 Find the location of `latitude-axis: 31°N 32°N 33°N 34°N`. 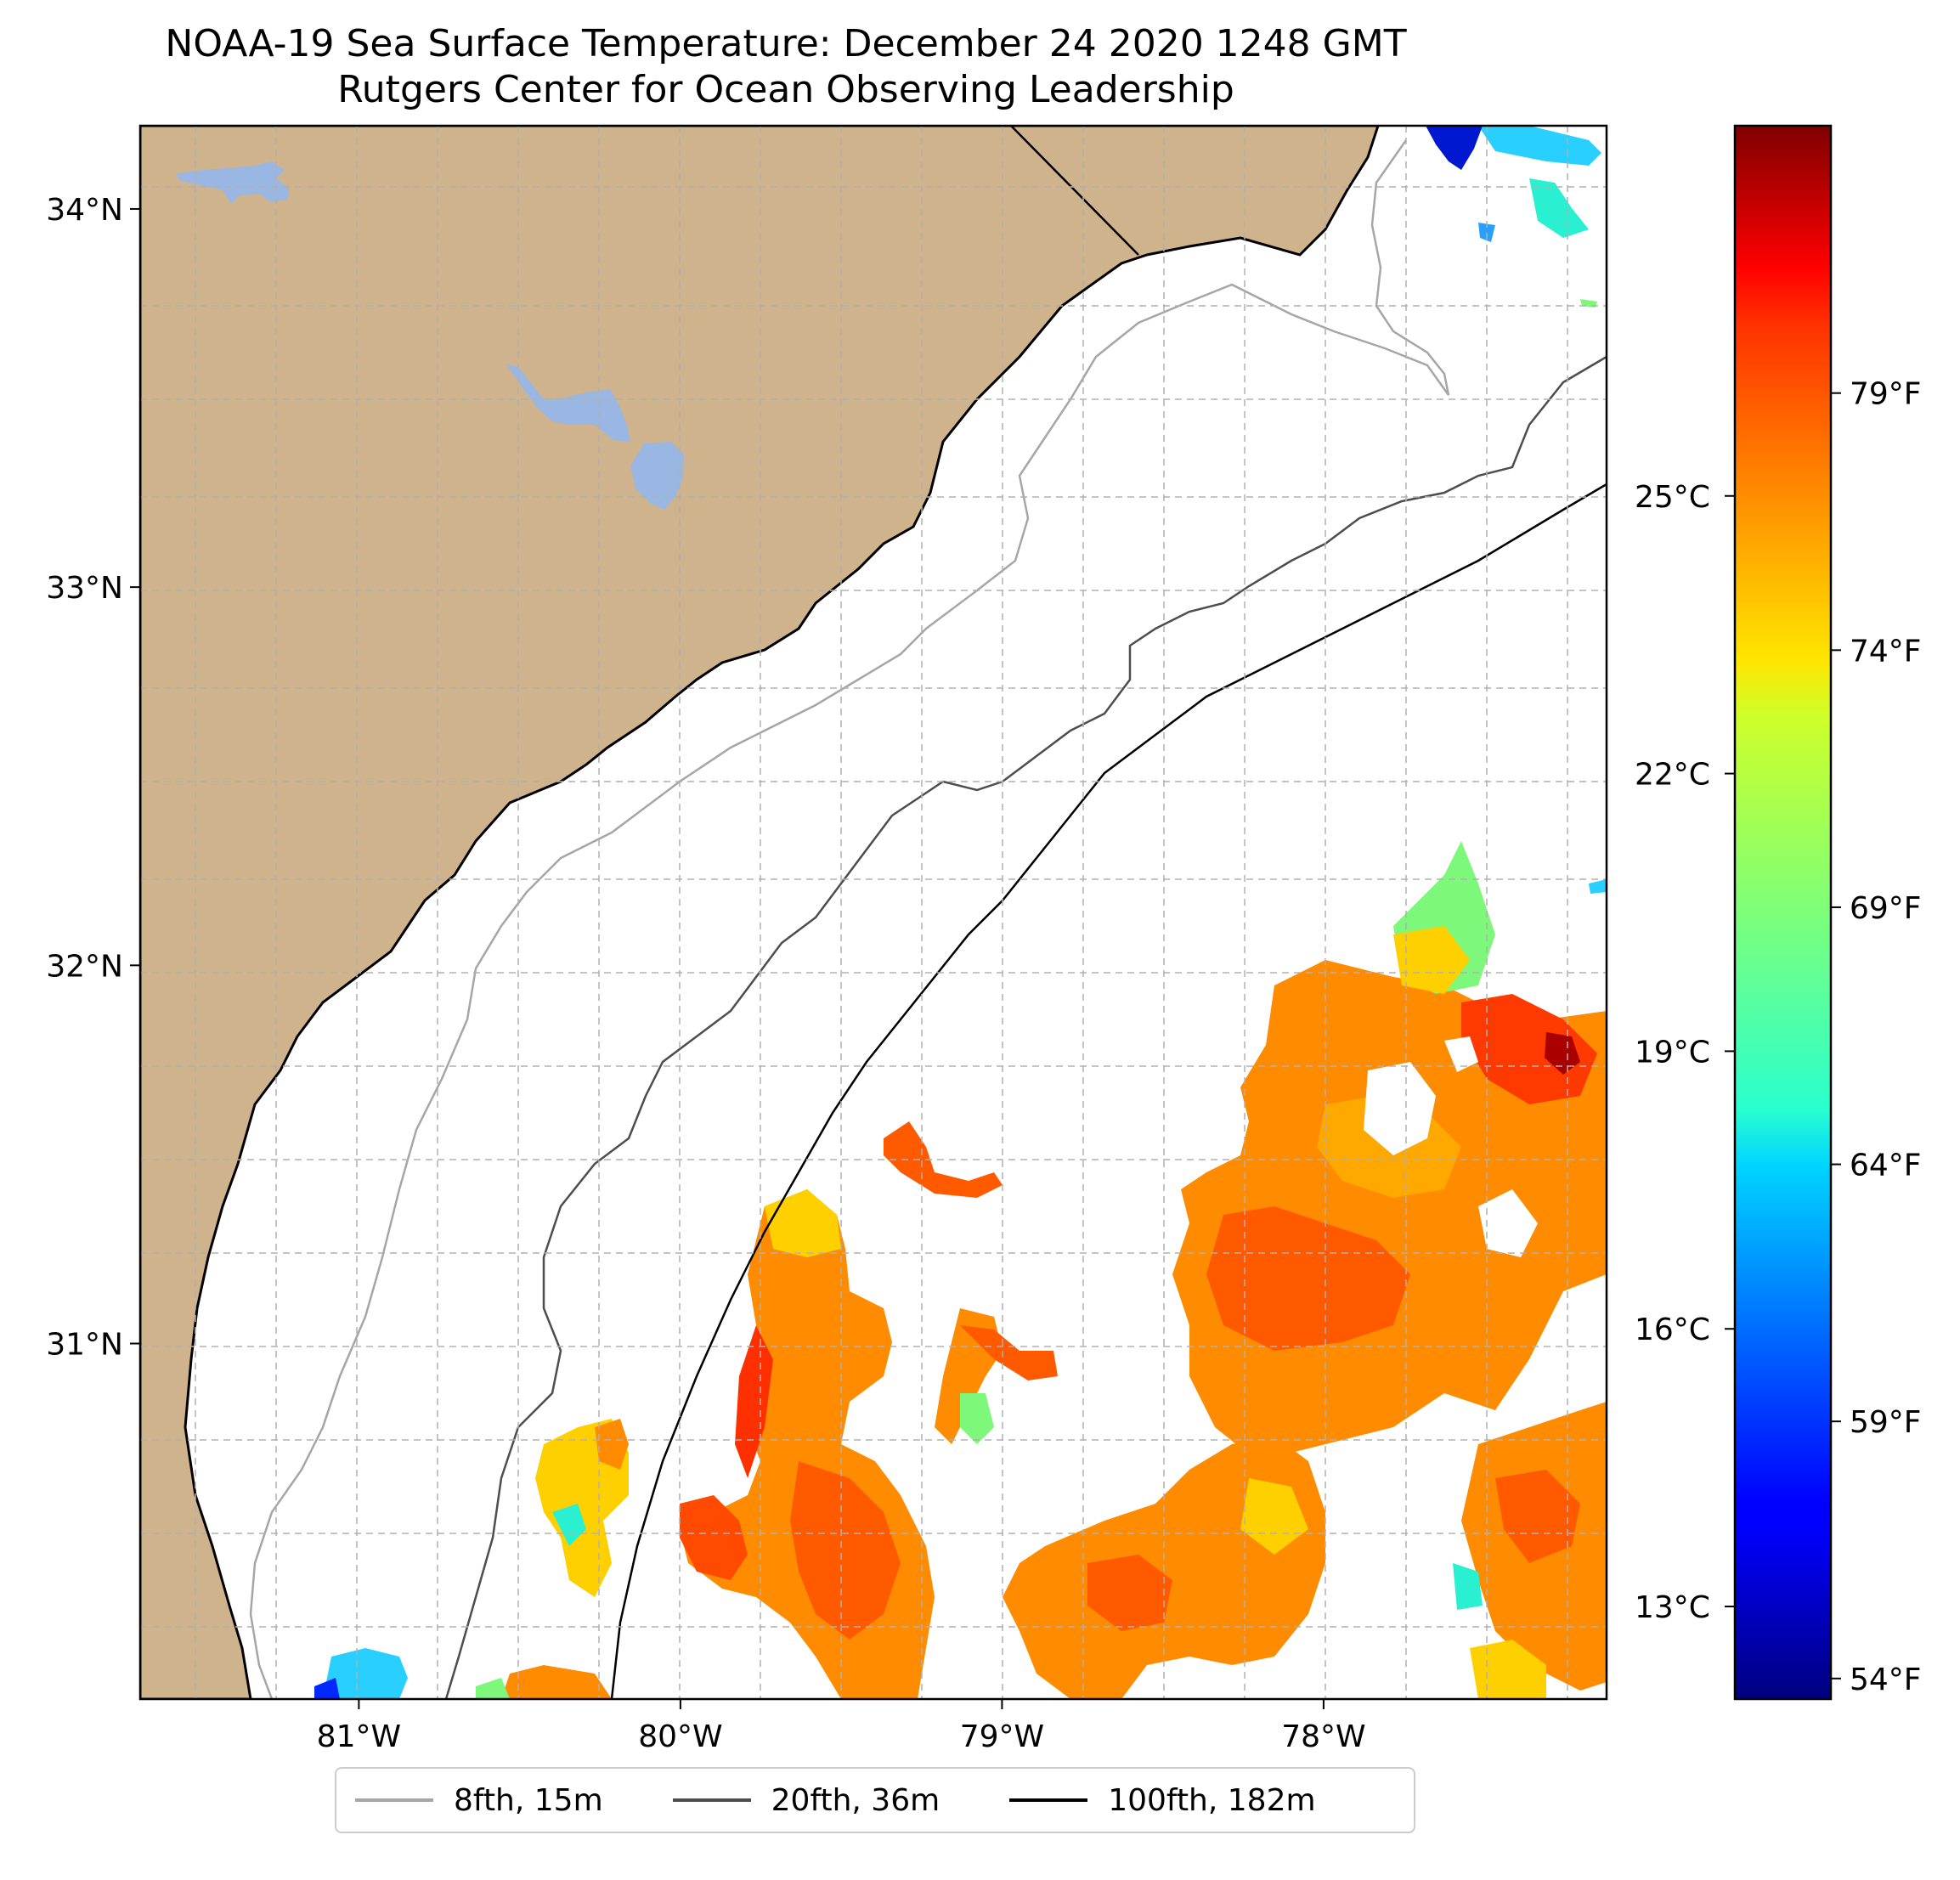

latitude-axis: 31°N 32°N 33°N 34°N is located at coordinates (93, 778).